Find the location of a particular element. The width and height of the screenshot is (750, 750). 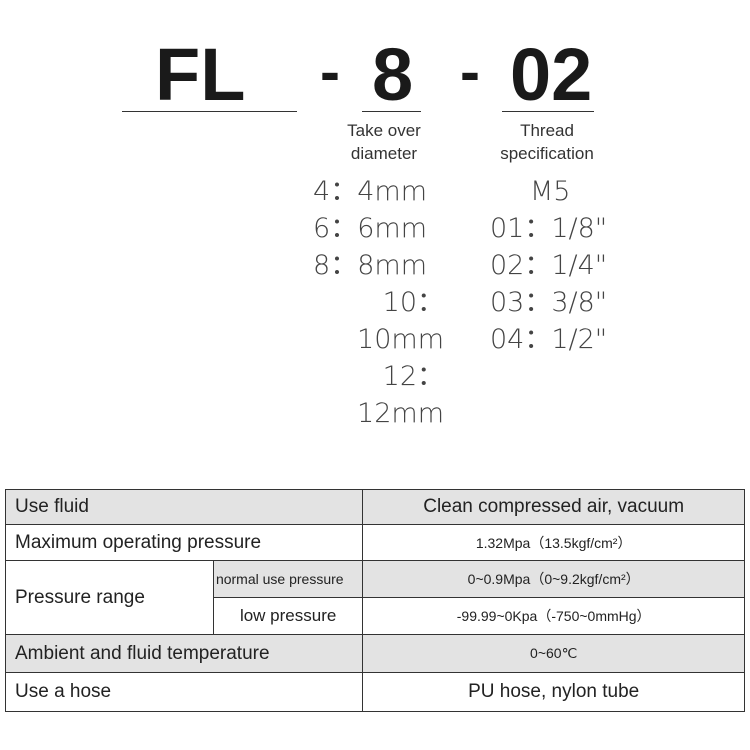

thread-label: Thread specification is located at coordinates (547, 142).